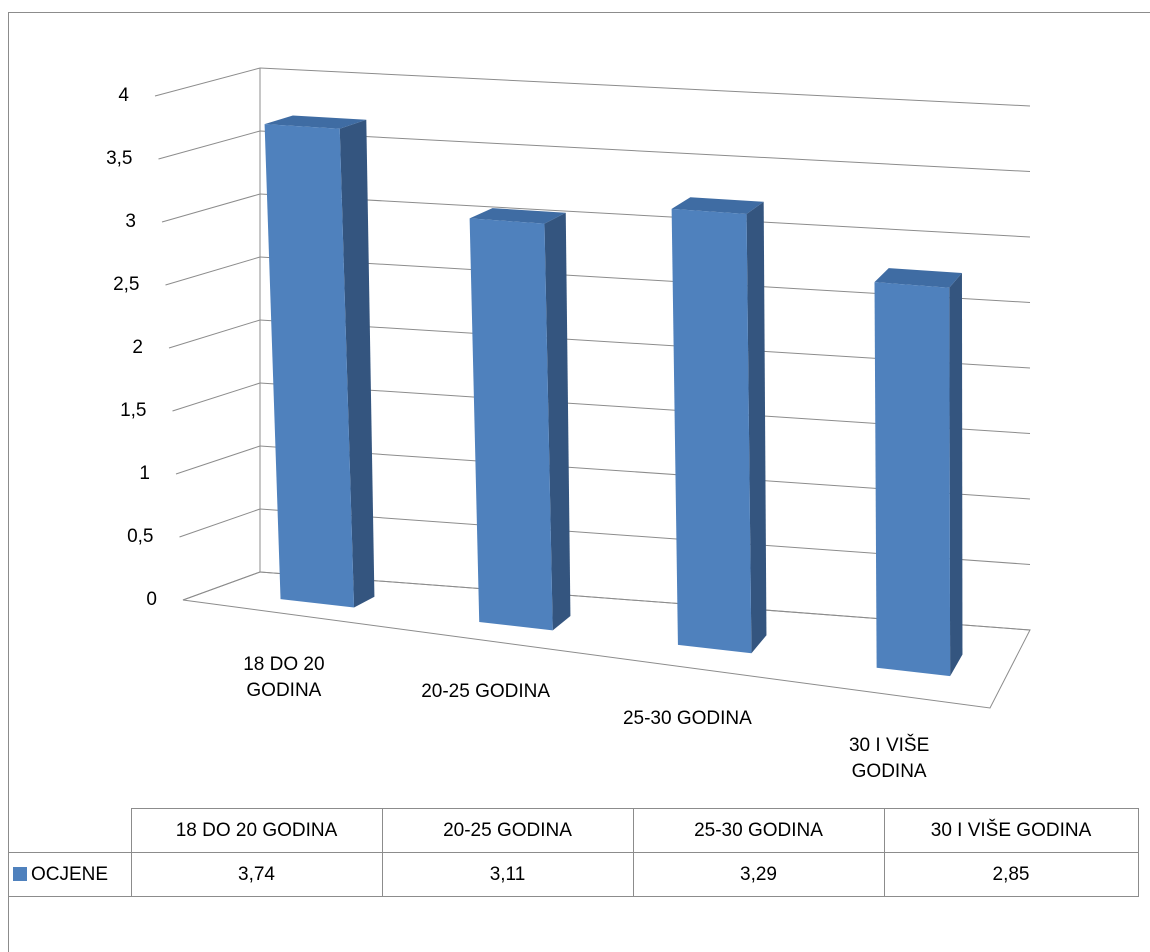 The width and height of the screenshot is (1150, 952). I want to click on legend-cell: OCJENE, so click(70, 874).